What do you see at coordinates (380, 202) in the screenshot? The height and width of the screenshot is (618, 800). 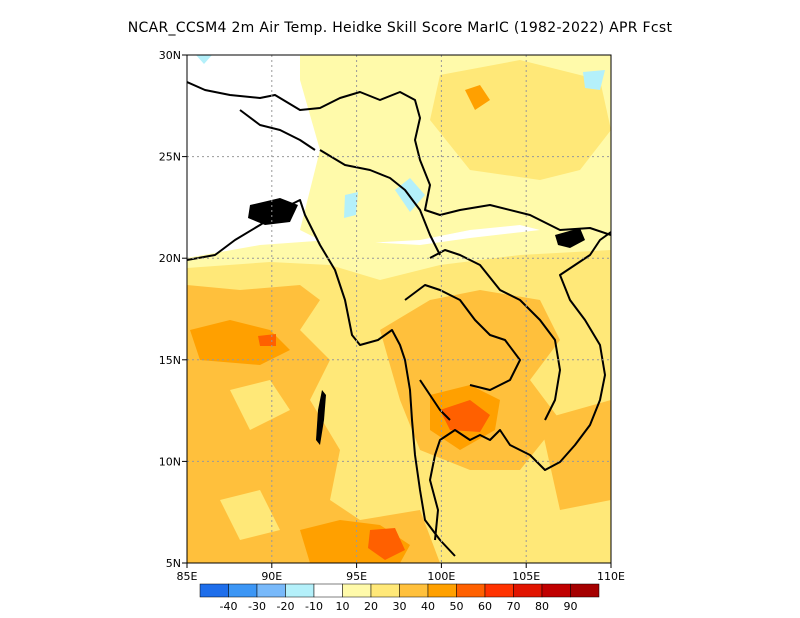 I see `myanmar-china-border` at bounding box center [380, 202].